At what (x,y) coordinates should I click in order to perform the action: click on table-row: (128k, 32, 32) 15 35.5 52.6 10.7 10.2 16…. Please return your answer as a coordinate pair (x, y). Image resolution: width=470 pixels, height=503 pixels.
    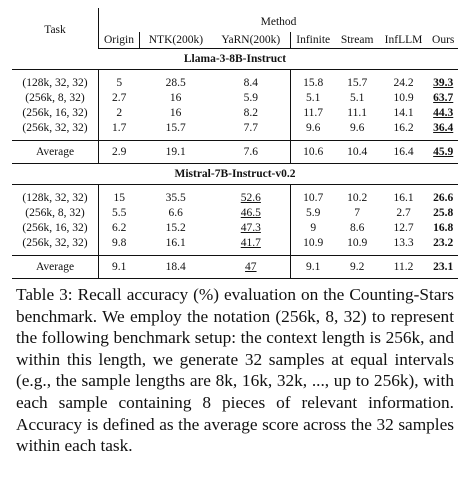
    Looking at the image, I should click on (235, 194).